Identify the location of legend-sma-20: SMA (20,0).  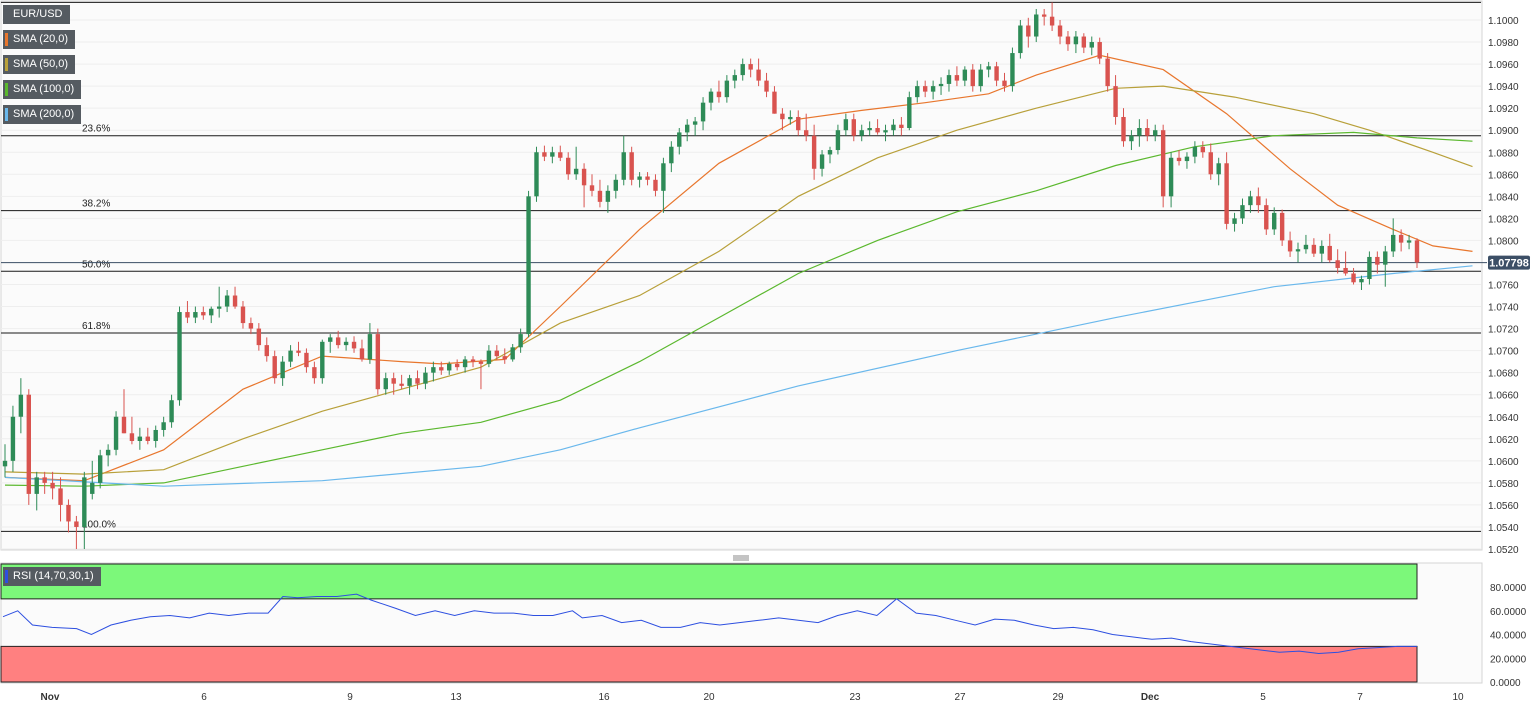
(39, 39).